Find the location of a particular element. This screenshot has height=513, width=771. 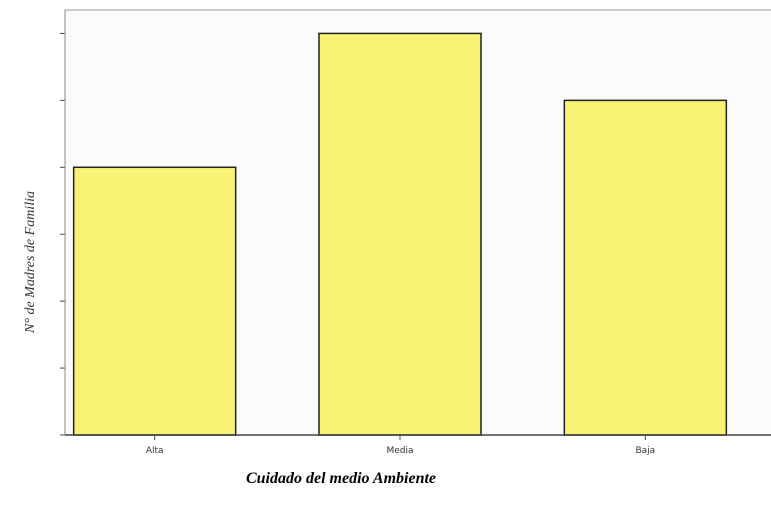

x-tick-label: Media is located at coordinates (399, 451).